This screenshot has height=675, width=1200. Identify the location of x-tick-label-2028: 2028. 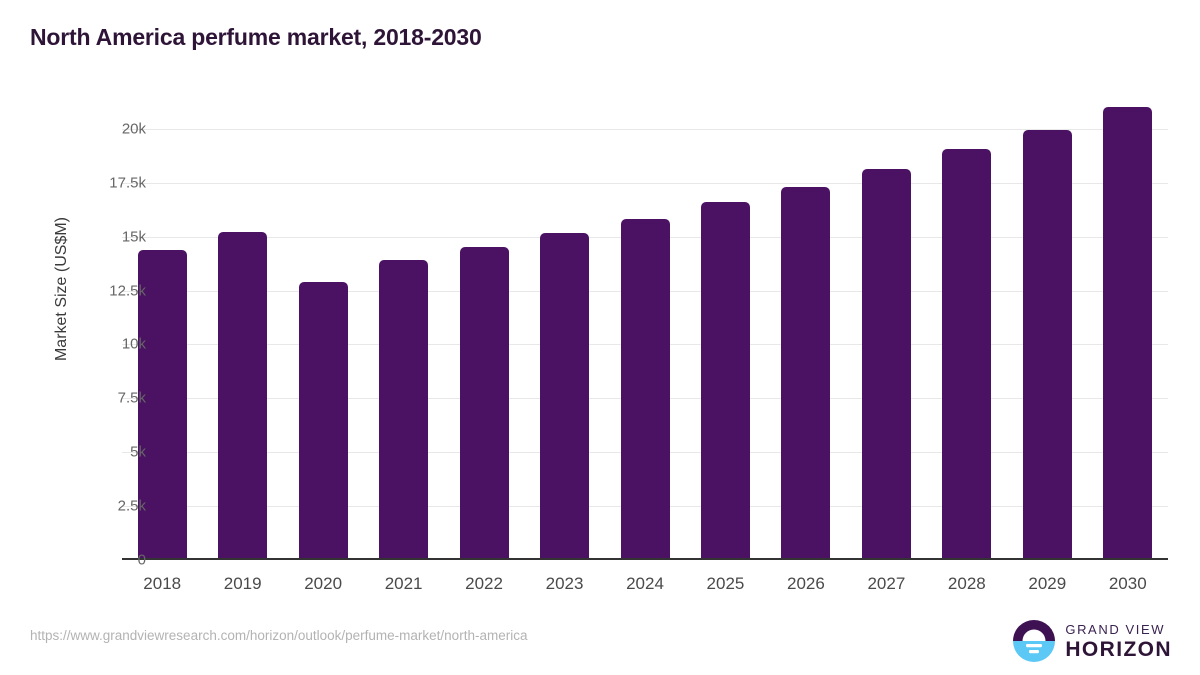
(966, 583).